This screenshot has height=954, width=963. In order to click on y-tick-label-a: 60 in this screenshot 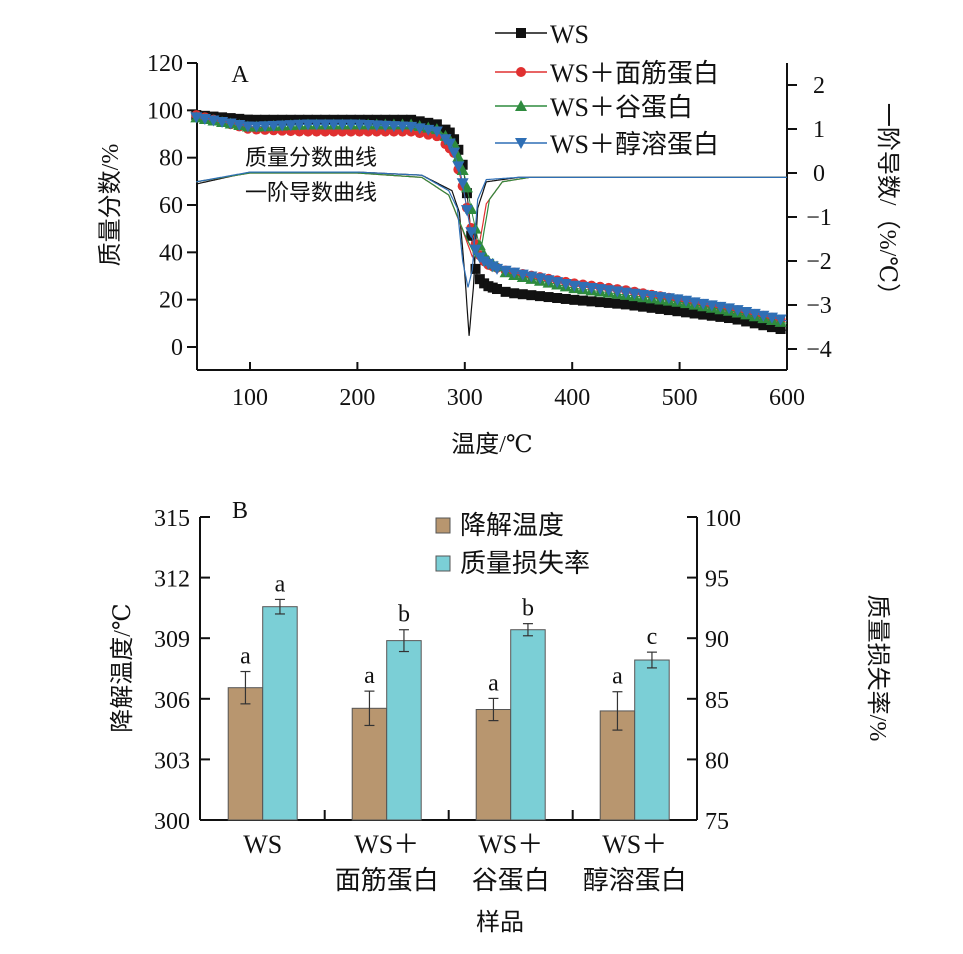, I will do `click(171, 206)`.